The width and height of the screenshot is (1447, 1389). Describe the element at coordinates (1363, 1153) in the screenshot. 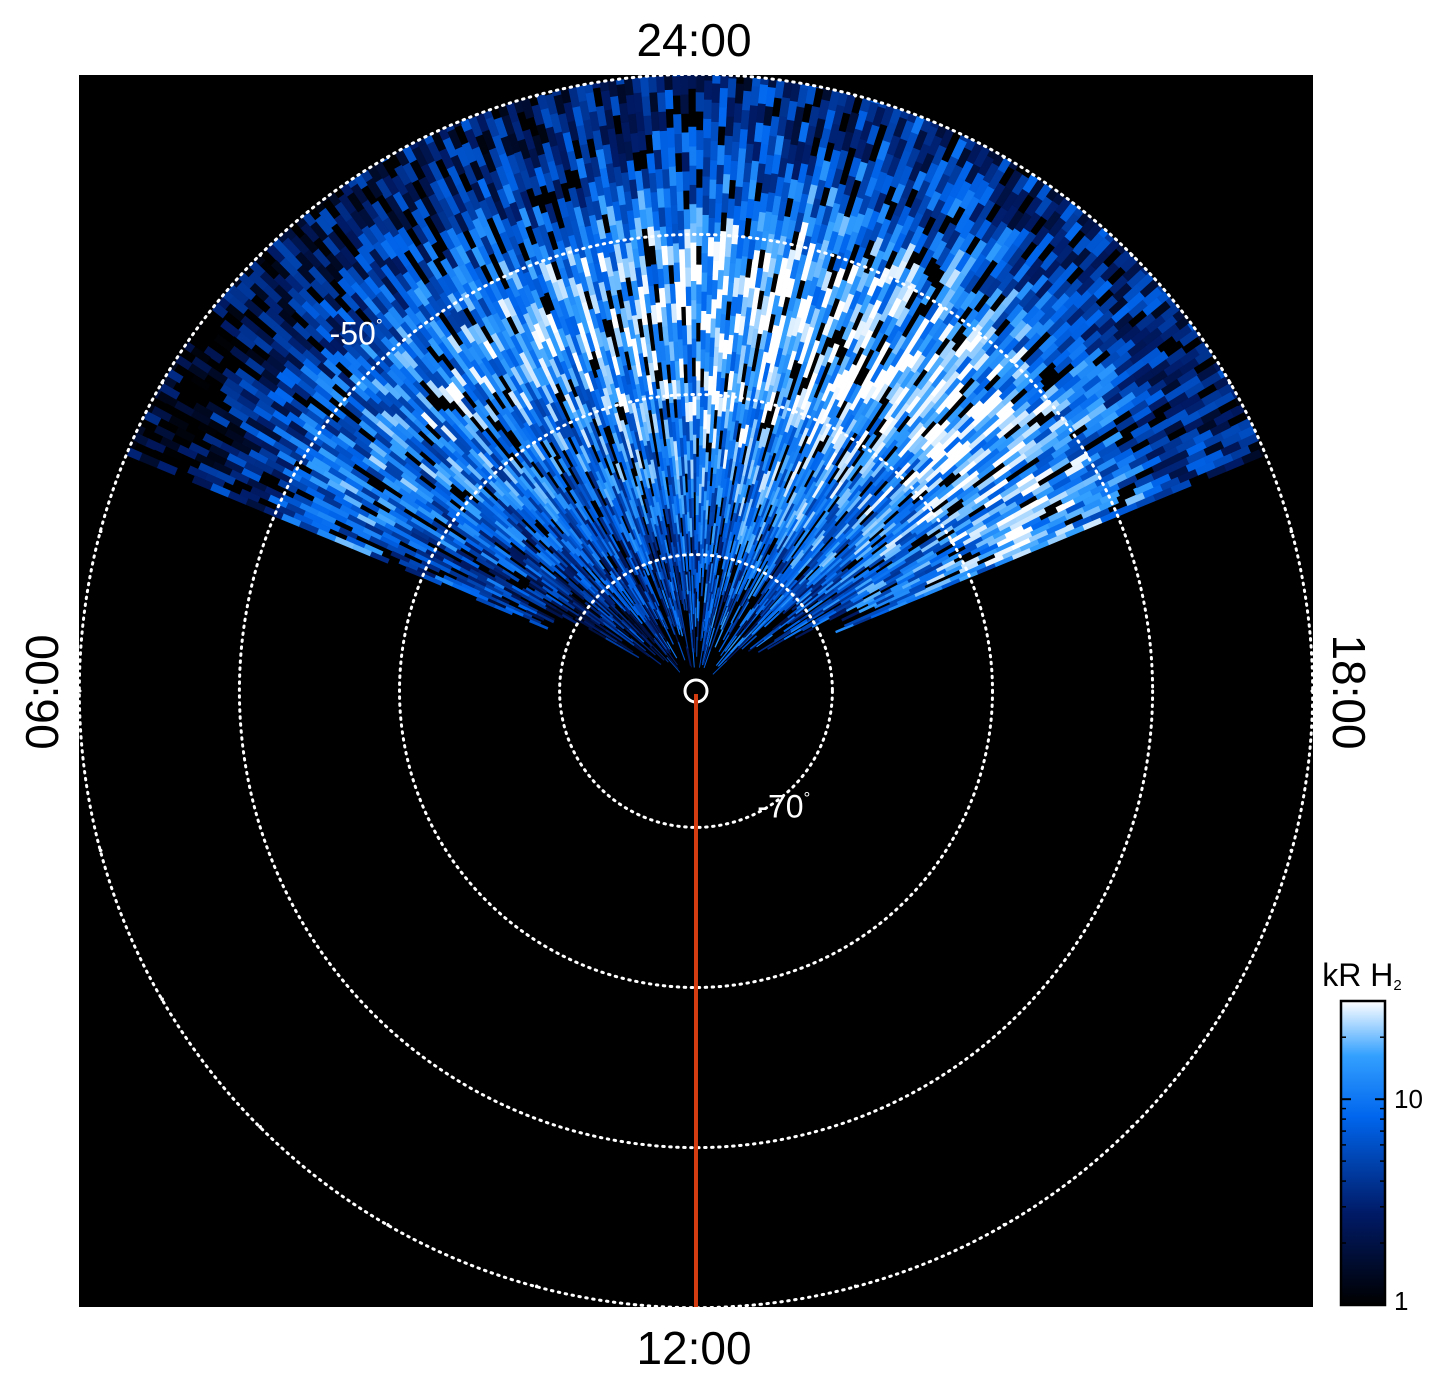

I see `colorbar-gradient` at that location.